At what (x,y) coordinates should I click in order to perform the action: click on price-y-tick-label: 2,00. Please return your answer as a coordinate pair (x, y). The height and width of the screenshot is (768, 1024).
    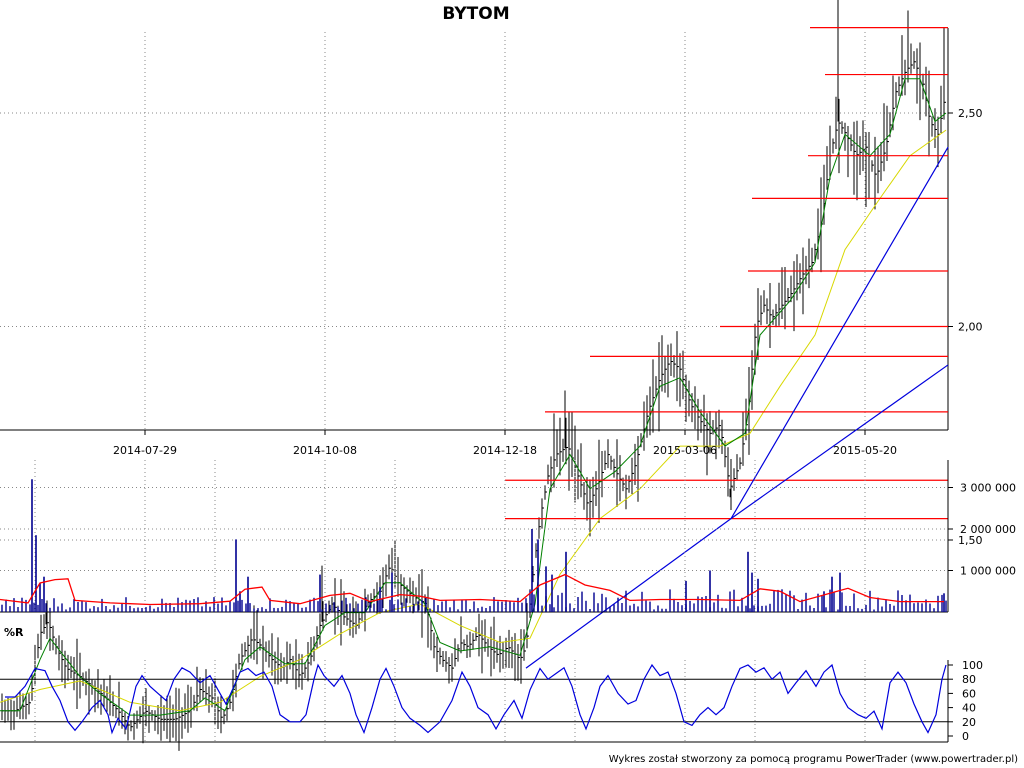
    Looking at the image, I should click on (970, 327).